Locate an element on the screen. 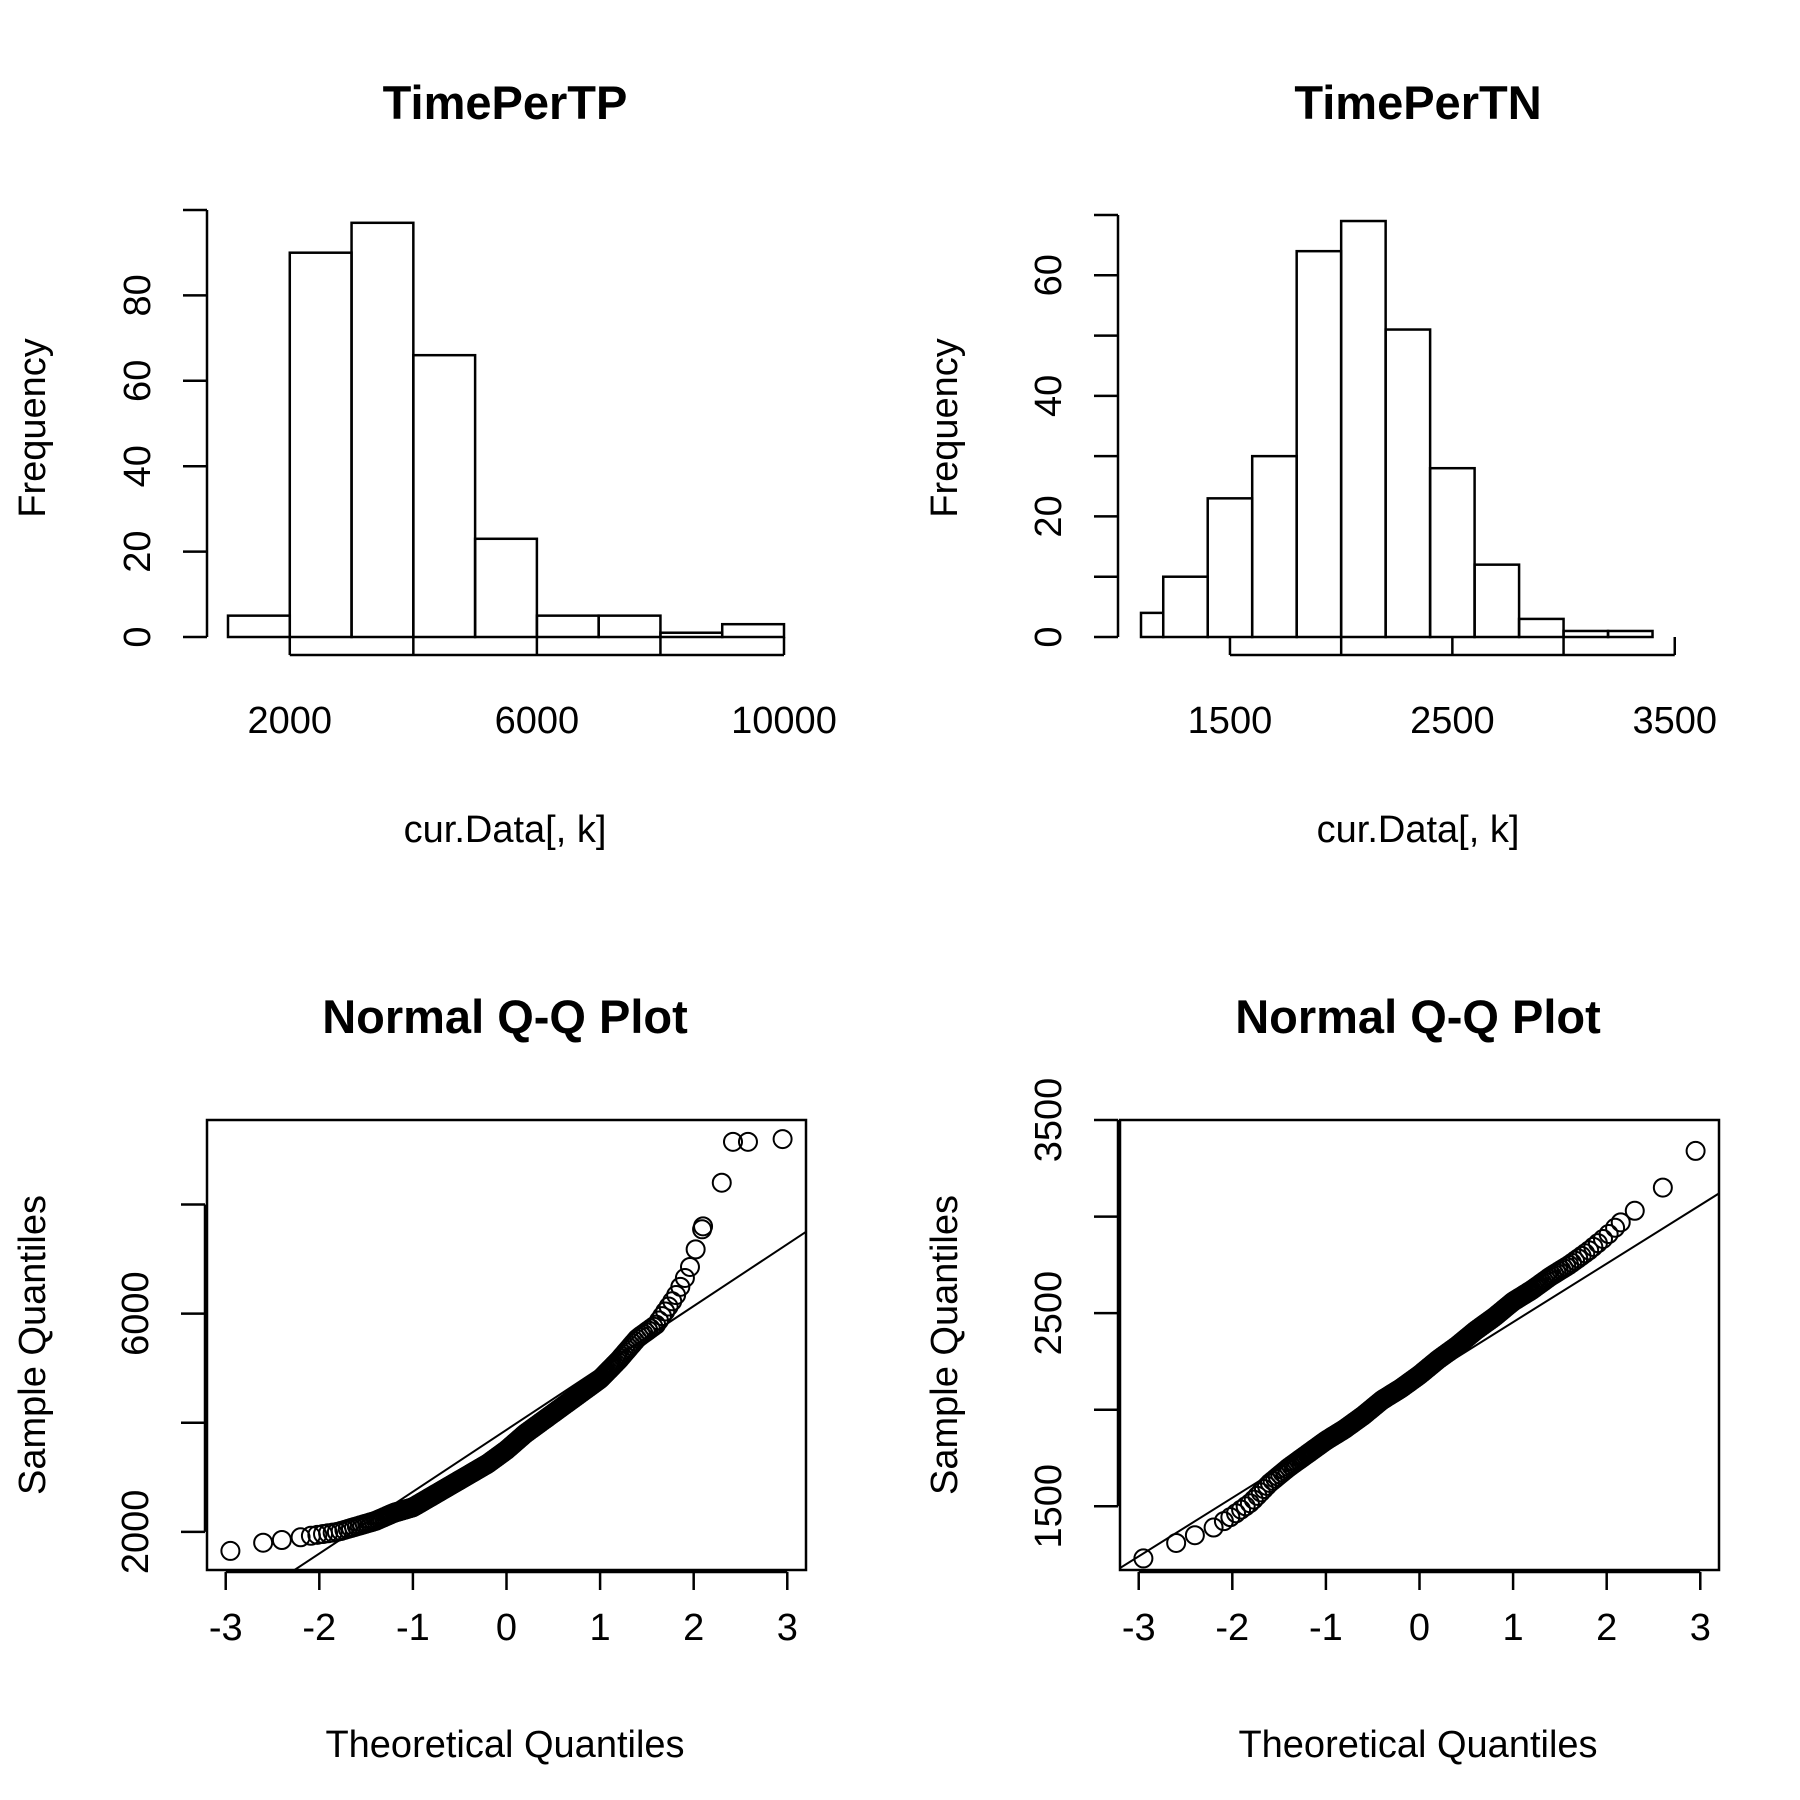 This screenshot has height=1800, width=1800. x-tick-label: 2500 is located at coordinates (1452, 721).